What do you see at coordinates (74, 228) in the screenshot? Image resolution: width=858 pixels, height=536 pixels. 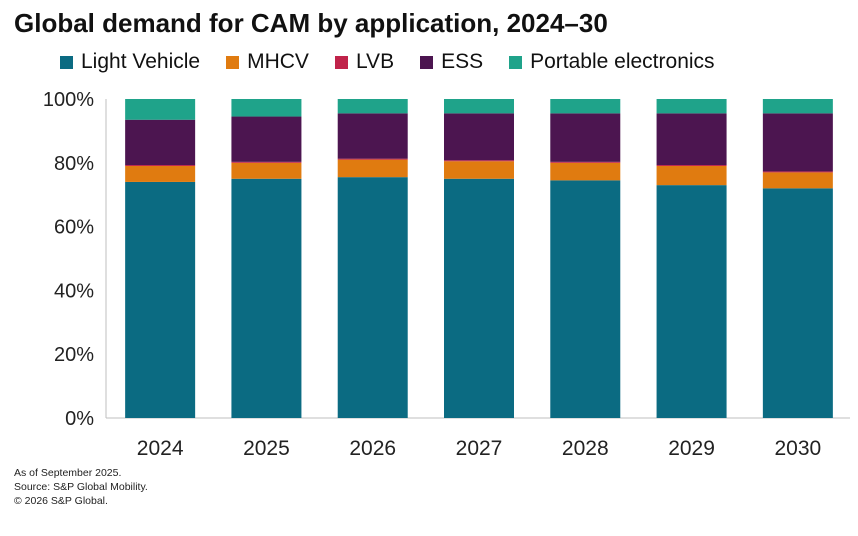 I see `y-tick-label: 60%` at bounding box center [74, 228].